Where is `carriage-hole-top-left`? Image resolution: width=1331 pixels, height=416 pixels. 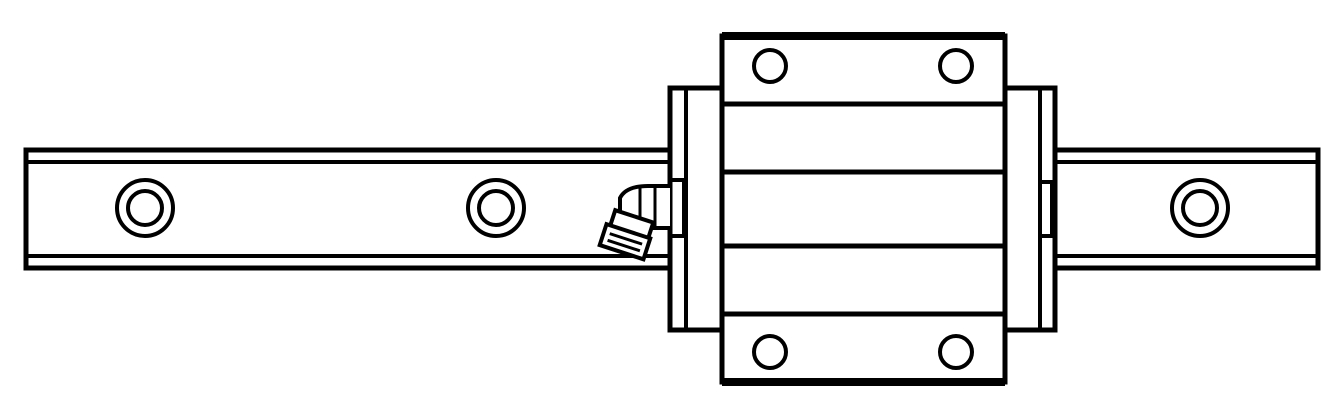
carriage-hole-top-left is located at coordinates (770, 66).